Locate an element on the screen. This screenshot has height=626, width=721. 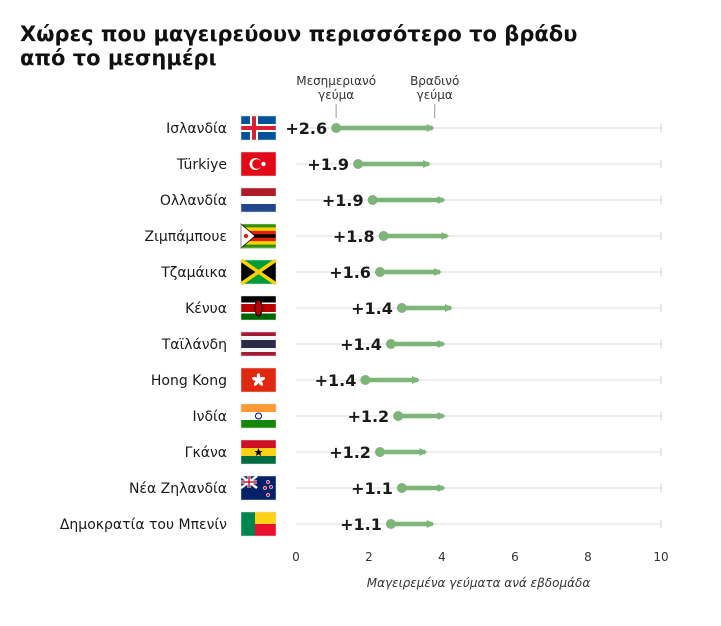
country-label: Türkiye is located at coordinates (201, 165).